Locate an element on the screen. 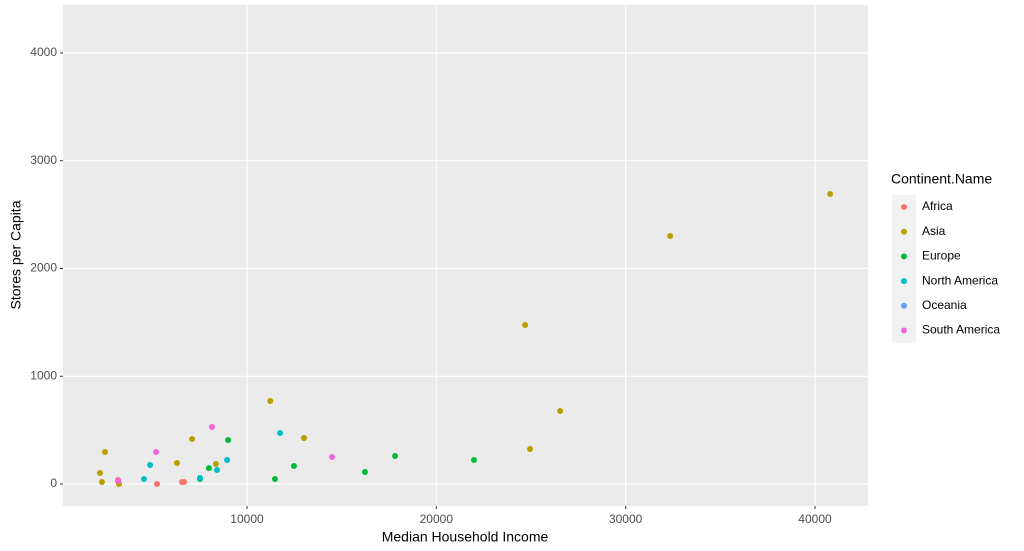 The width and height of the screenshot is (1024, 551). legend-title: Continent.Name is located at coordinates (941, 179).